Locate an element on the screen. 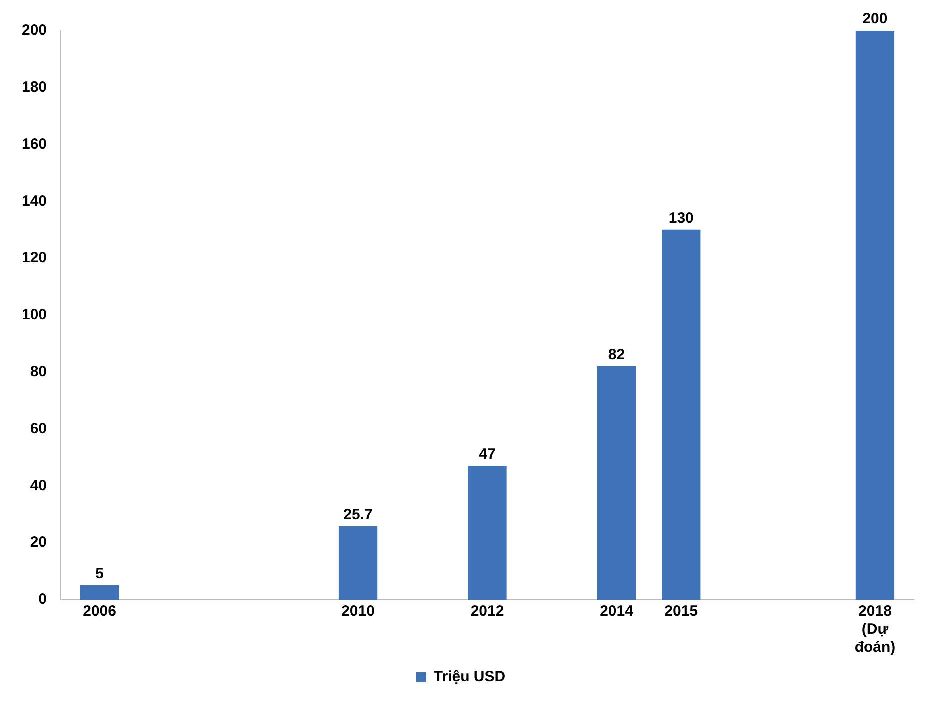 This screenshot has width=952, height=703. y-tick-label: 160 is located at coordinates (35, 144).